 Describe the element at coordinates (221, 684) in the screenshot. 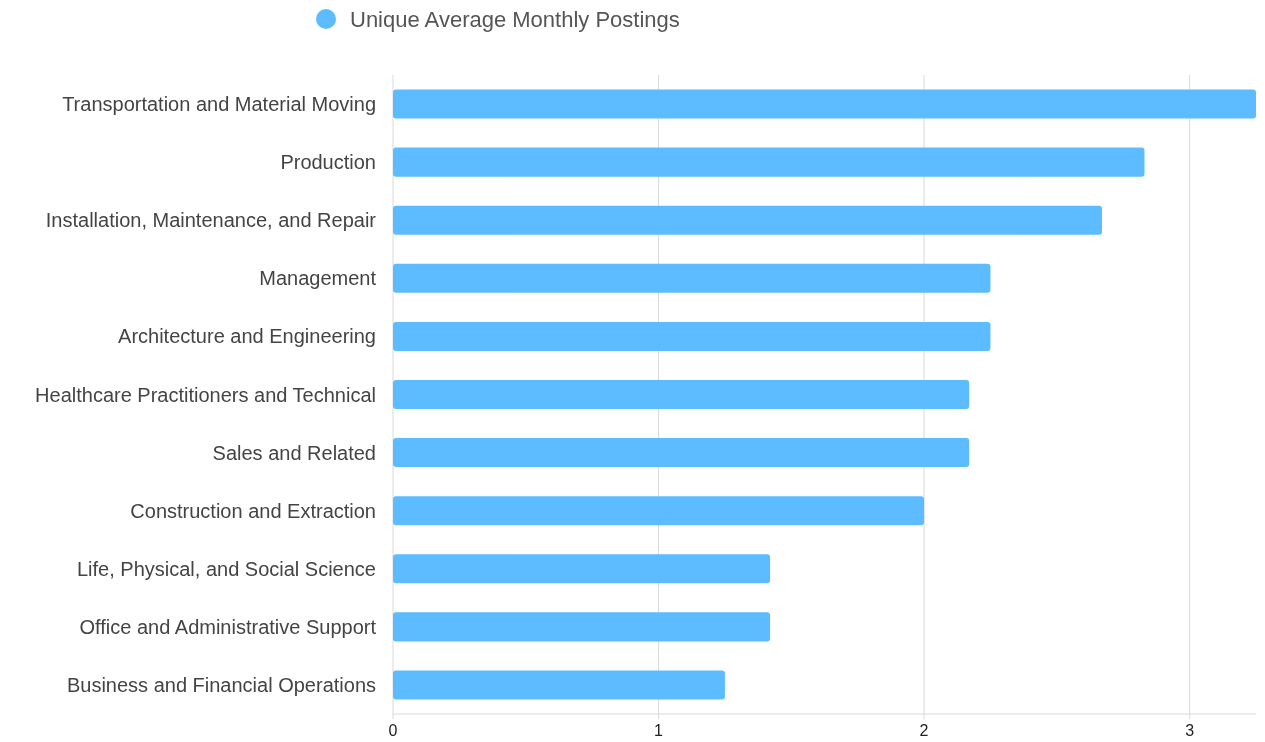

I see `y-tick-label: Business and Financial Operations` at that location.